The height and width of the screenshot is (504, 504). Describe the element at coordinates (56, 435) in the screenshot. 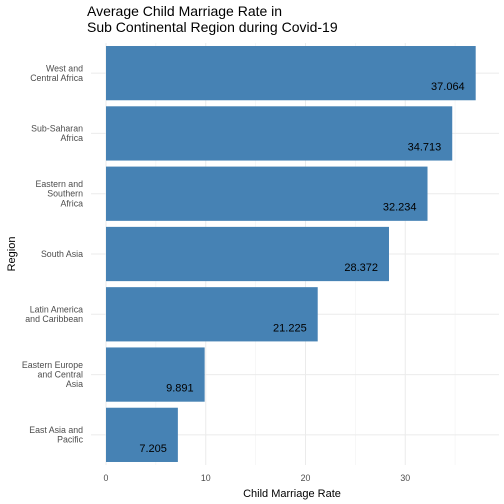

I see `y-tick-label: East Asia and Pacific` at that location.